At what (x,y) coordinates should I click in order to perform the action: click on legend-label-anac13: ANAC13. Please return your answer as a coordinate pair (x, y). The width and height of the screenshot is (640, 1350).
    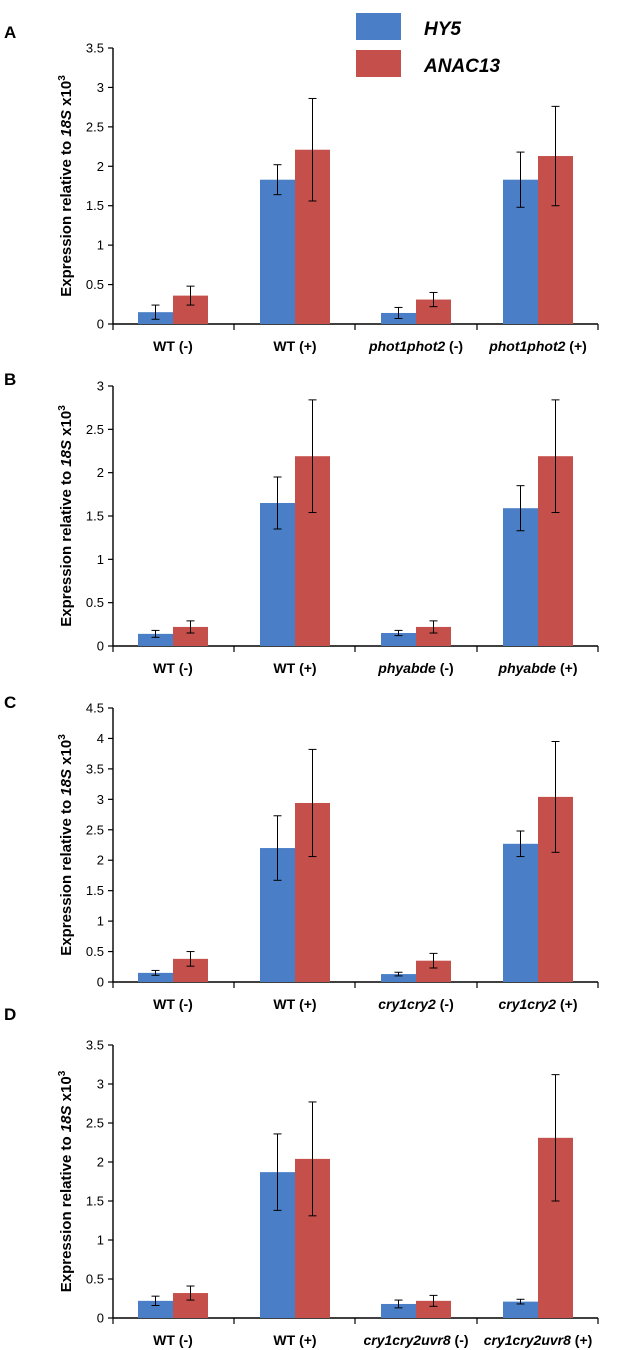
    Looking at the image, I should click on (461, 66).